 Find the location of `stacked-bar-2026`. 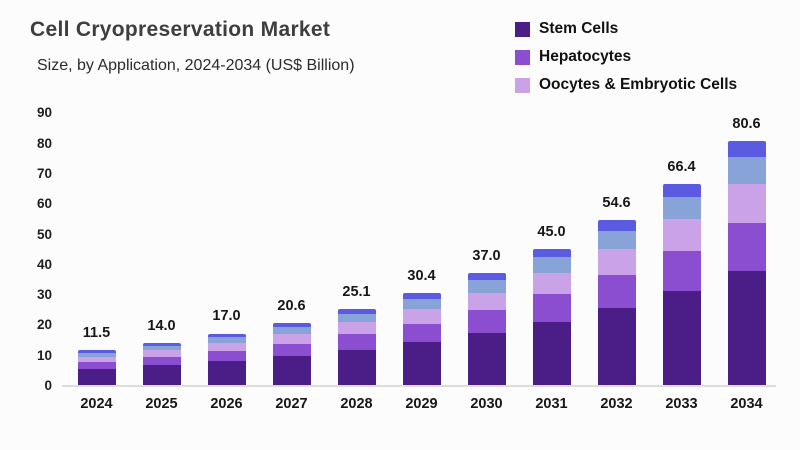

stacked-bar-2026 is located at coordinates (226, 359).